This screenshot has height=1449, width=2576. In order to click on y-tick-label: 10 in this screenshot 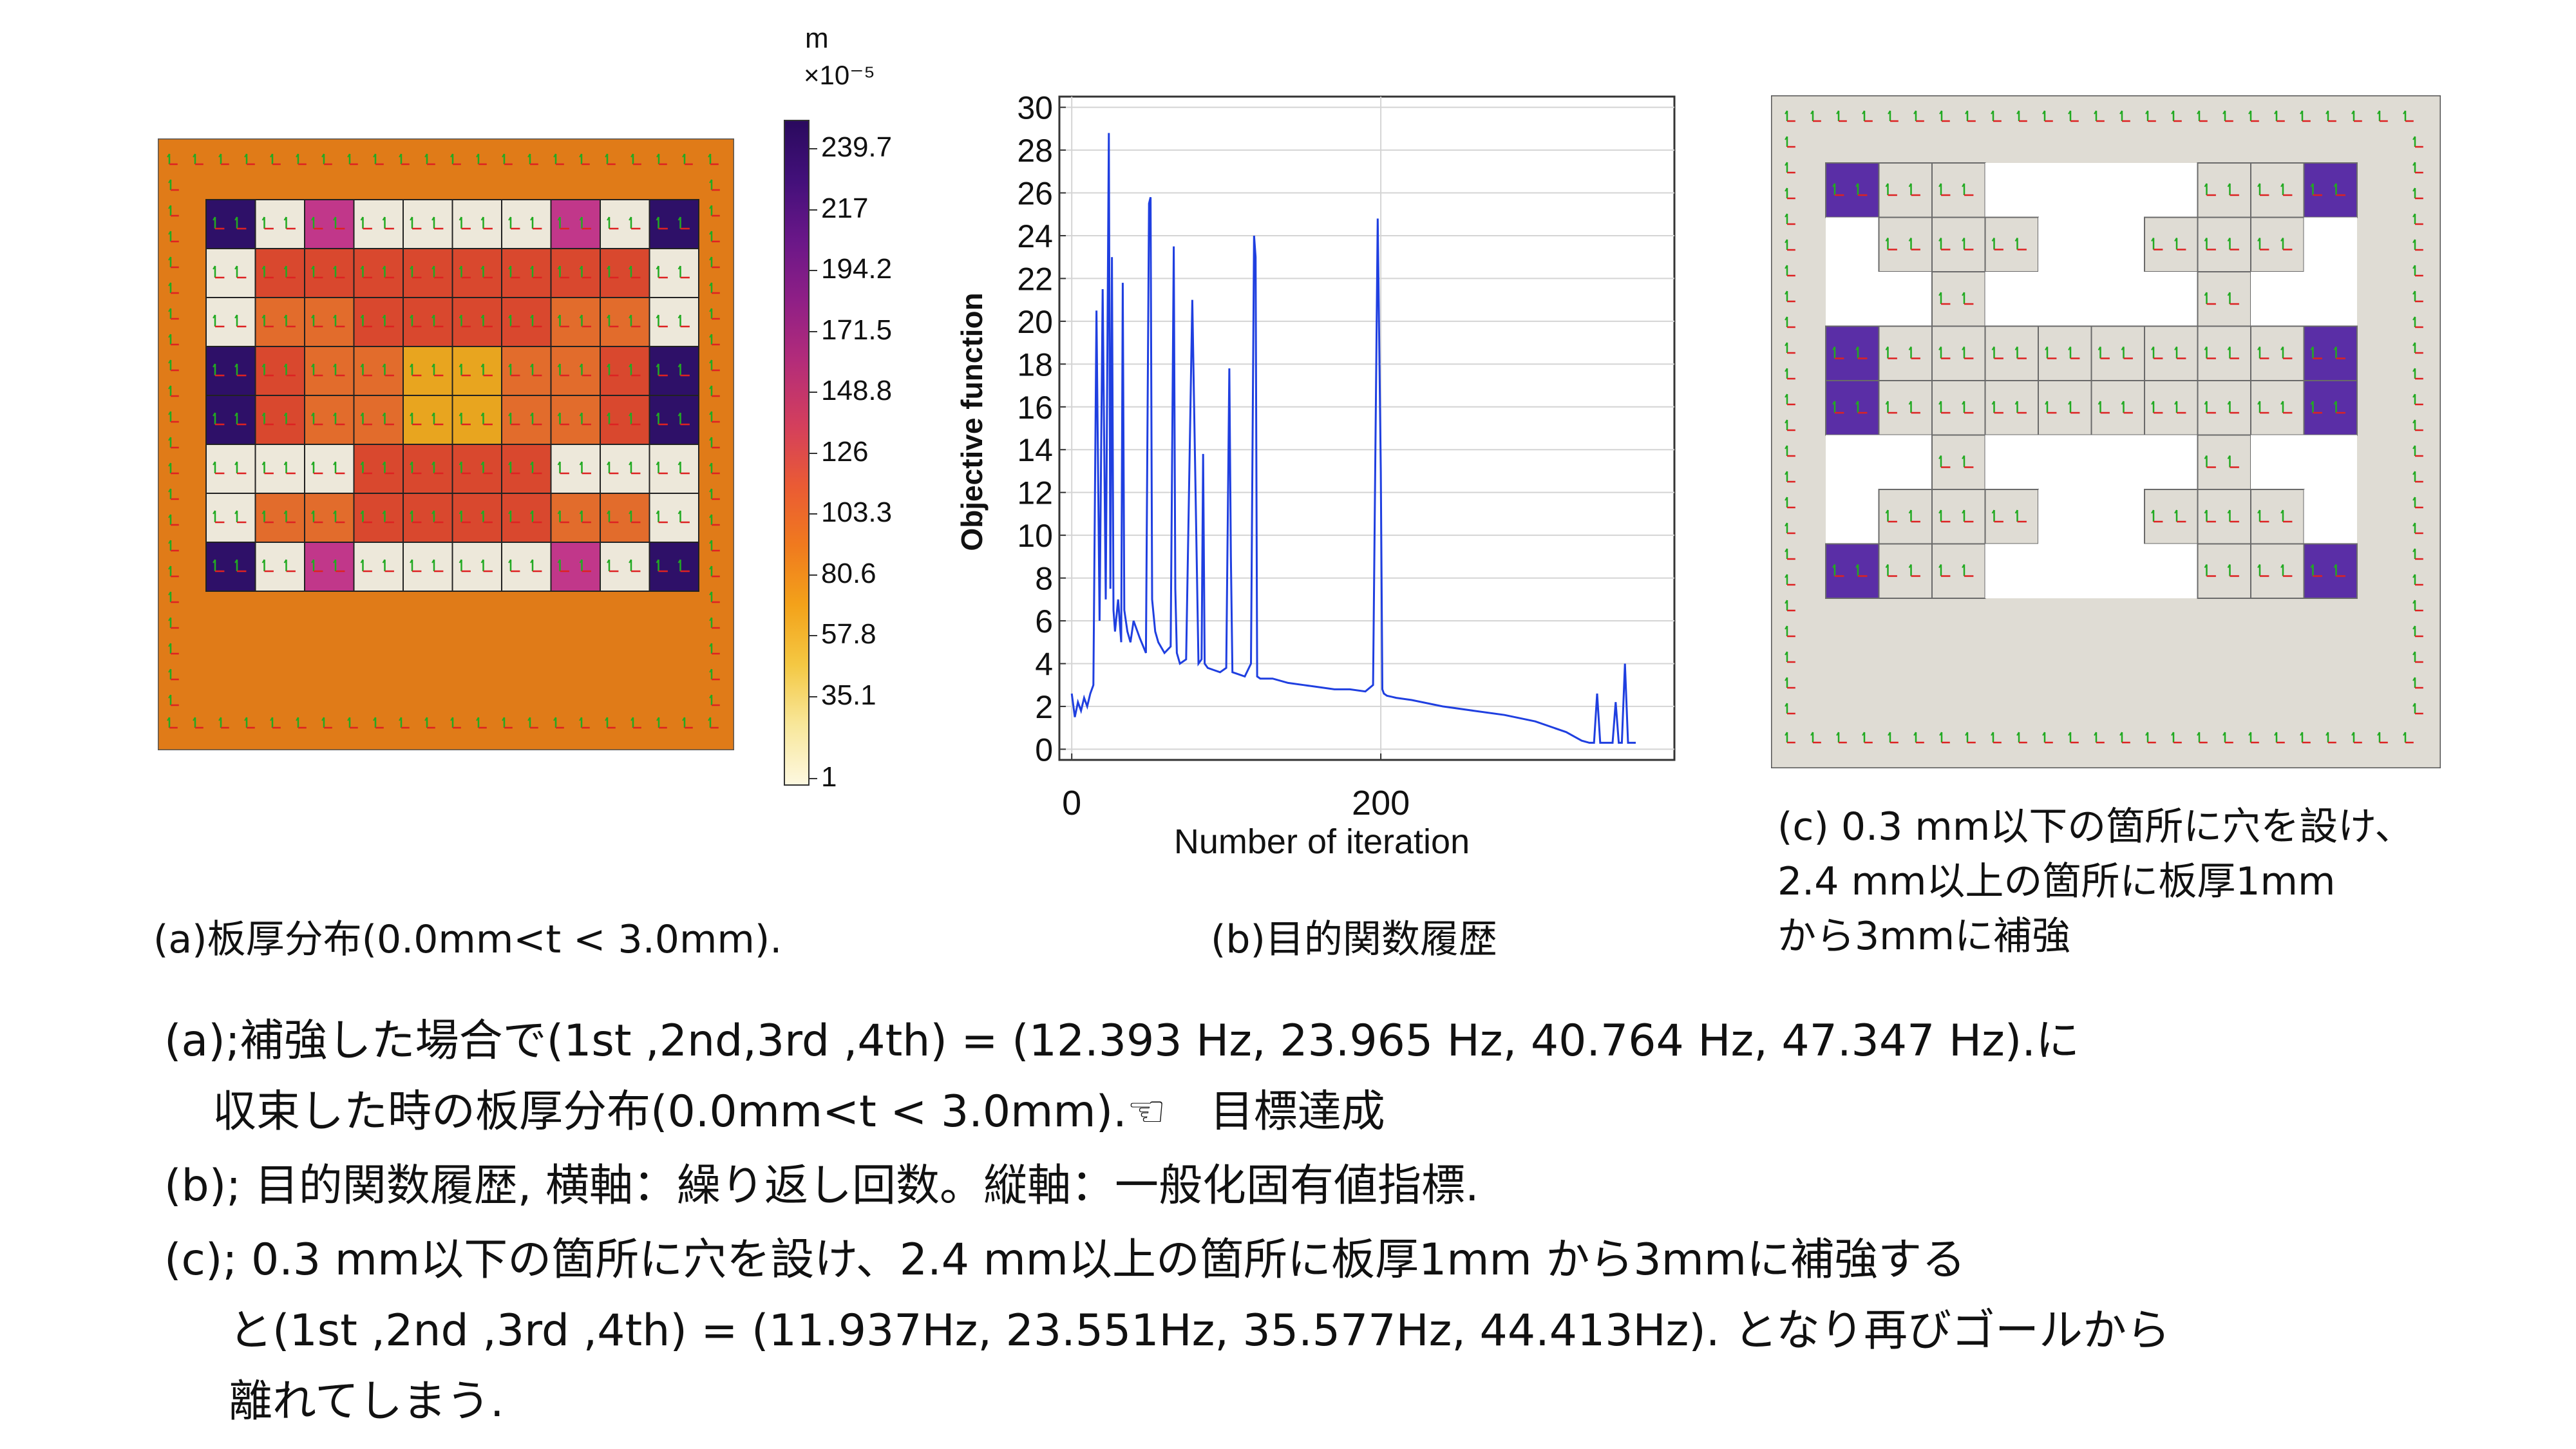, I will do `click(1035, 536)`.